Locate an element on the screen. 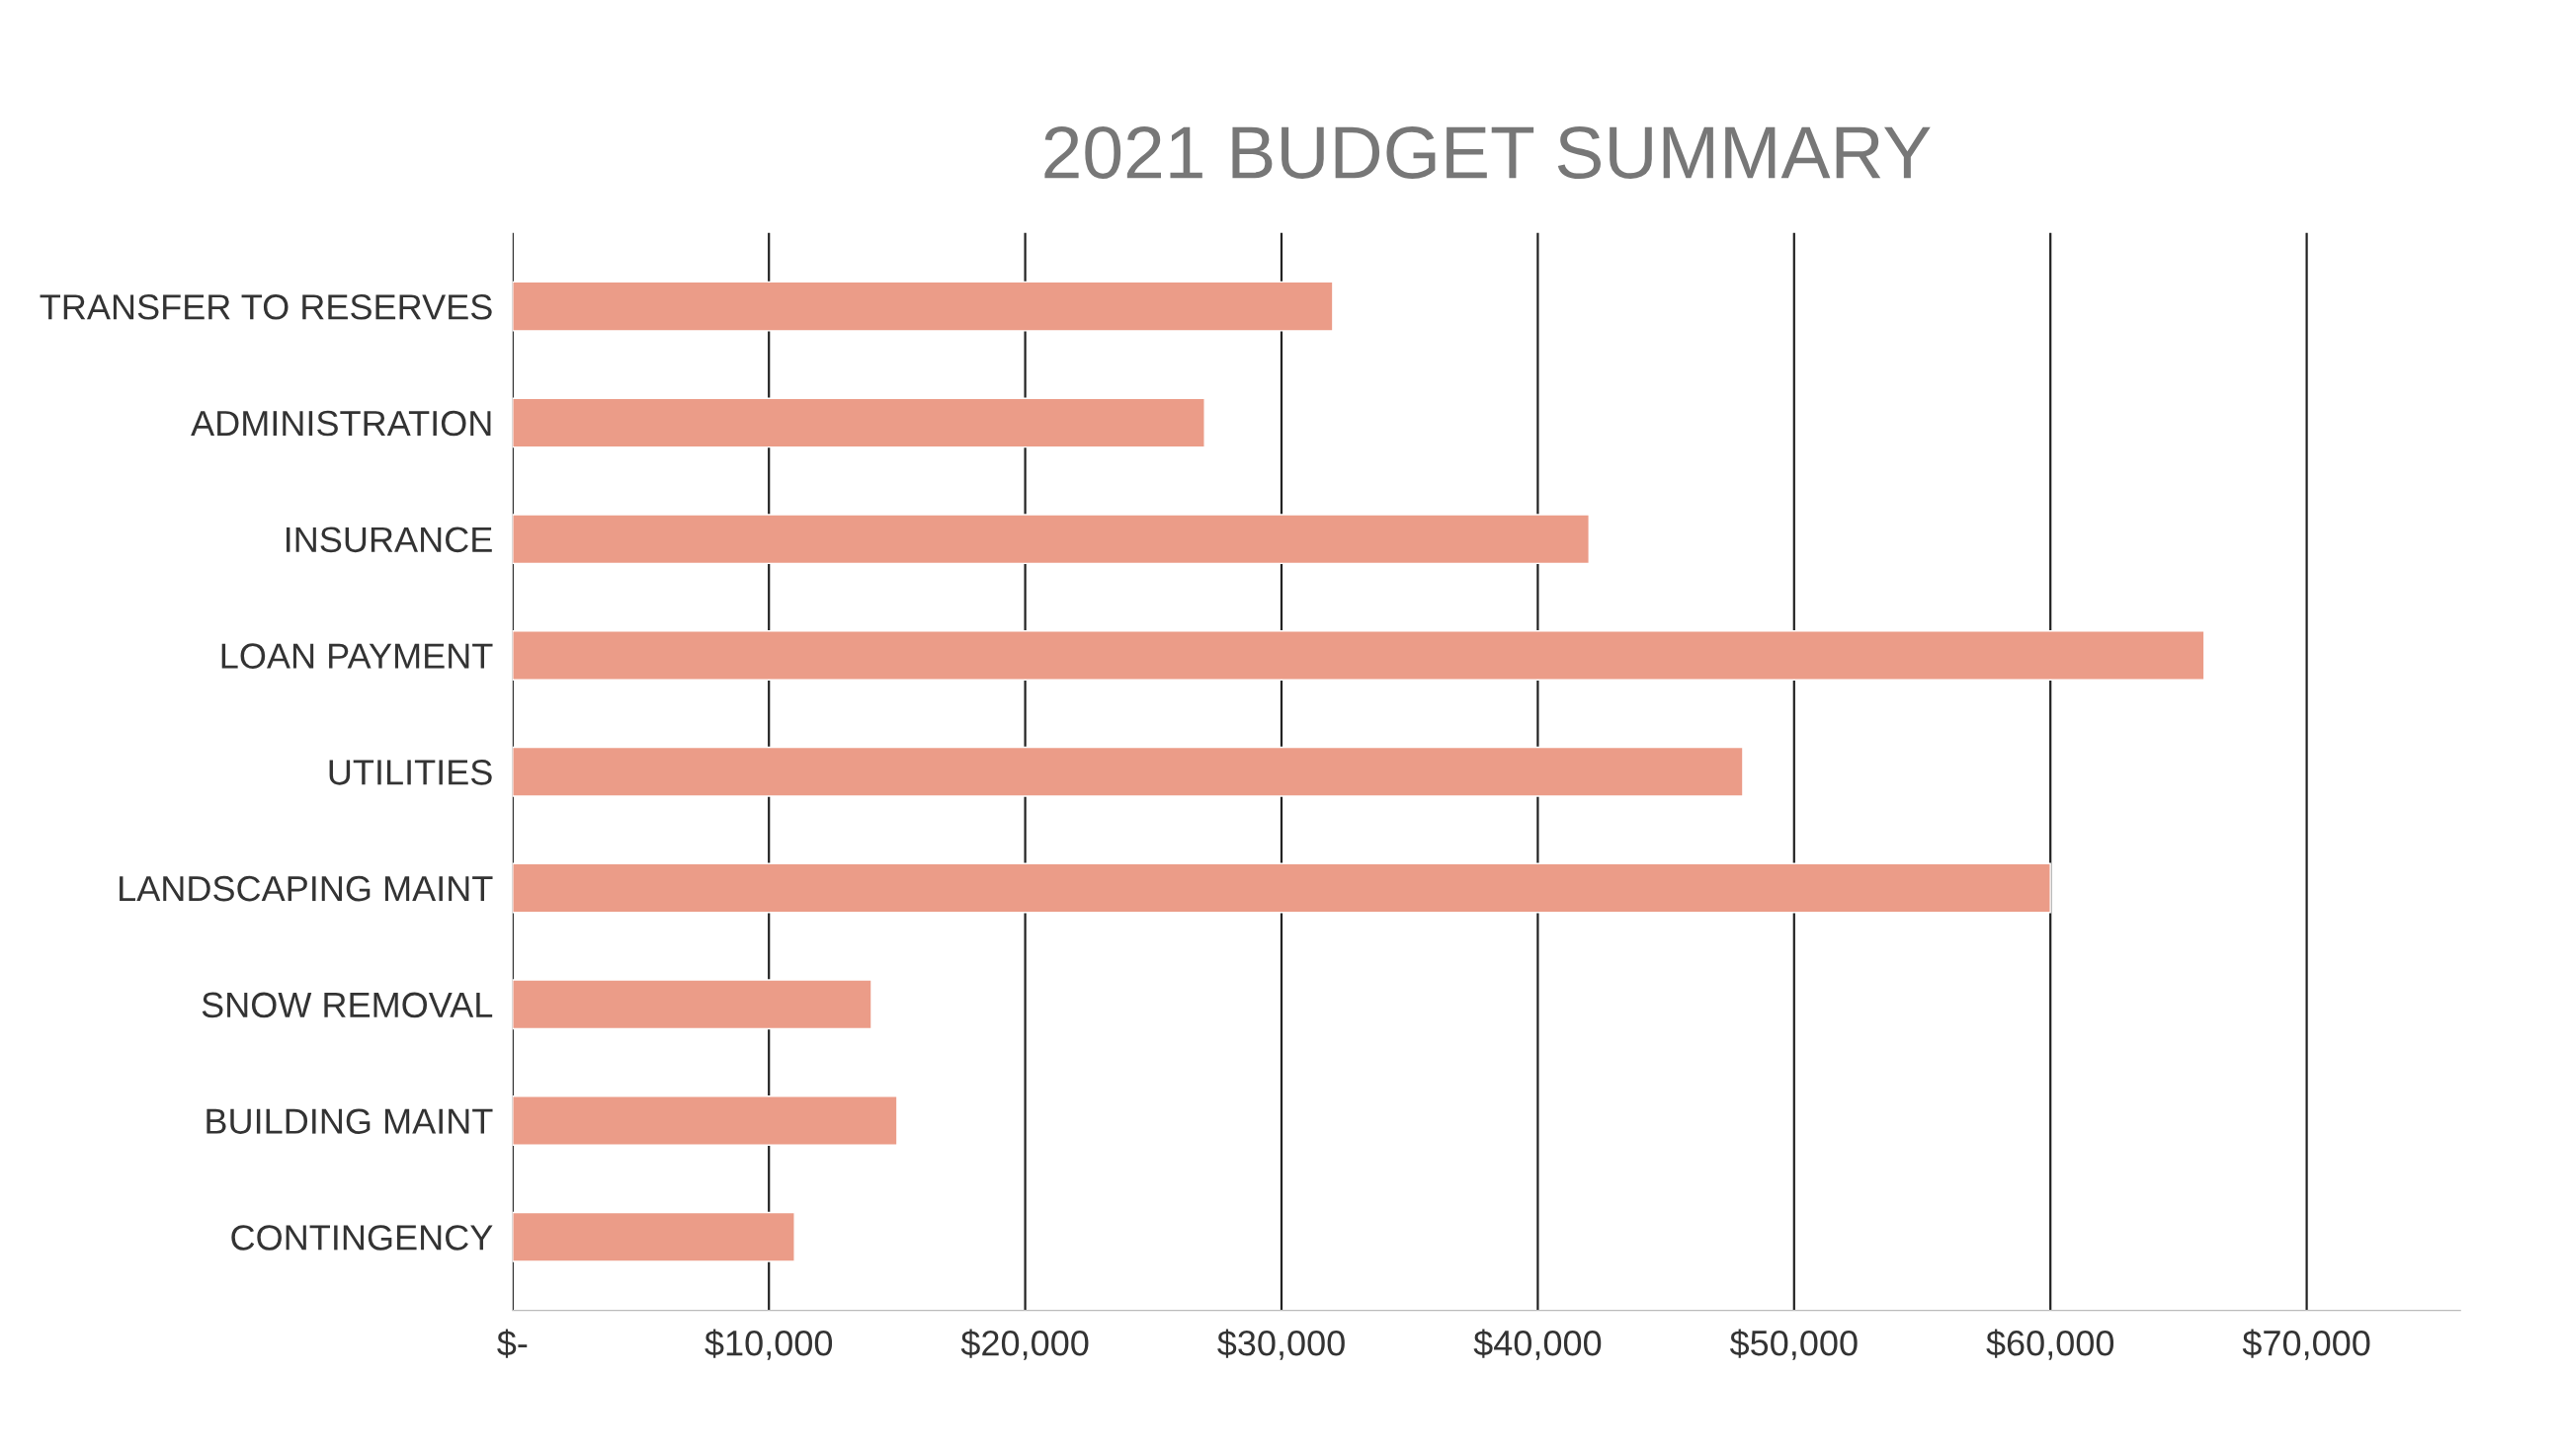  x-tick-label: $70,000 is located at coordinates (2306, 1344).